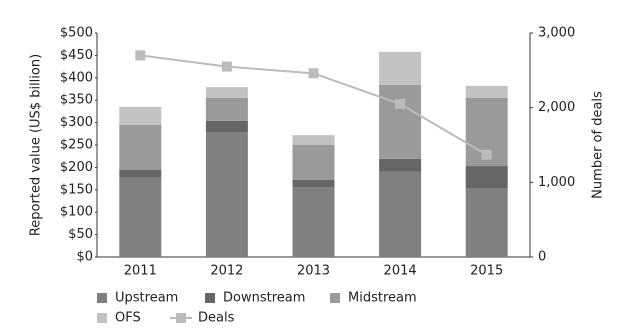  Describe the element at coordinates (128, 318) in the screenshot. I see `legend-label: OFS` at that location.